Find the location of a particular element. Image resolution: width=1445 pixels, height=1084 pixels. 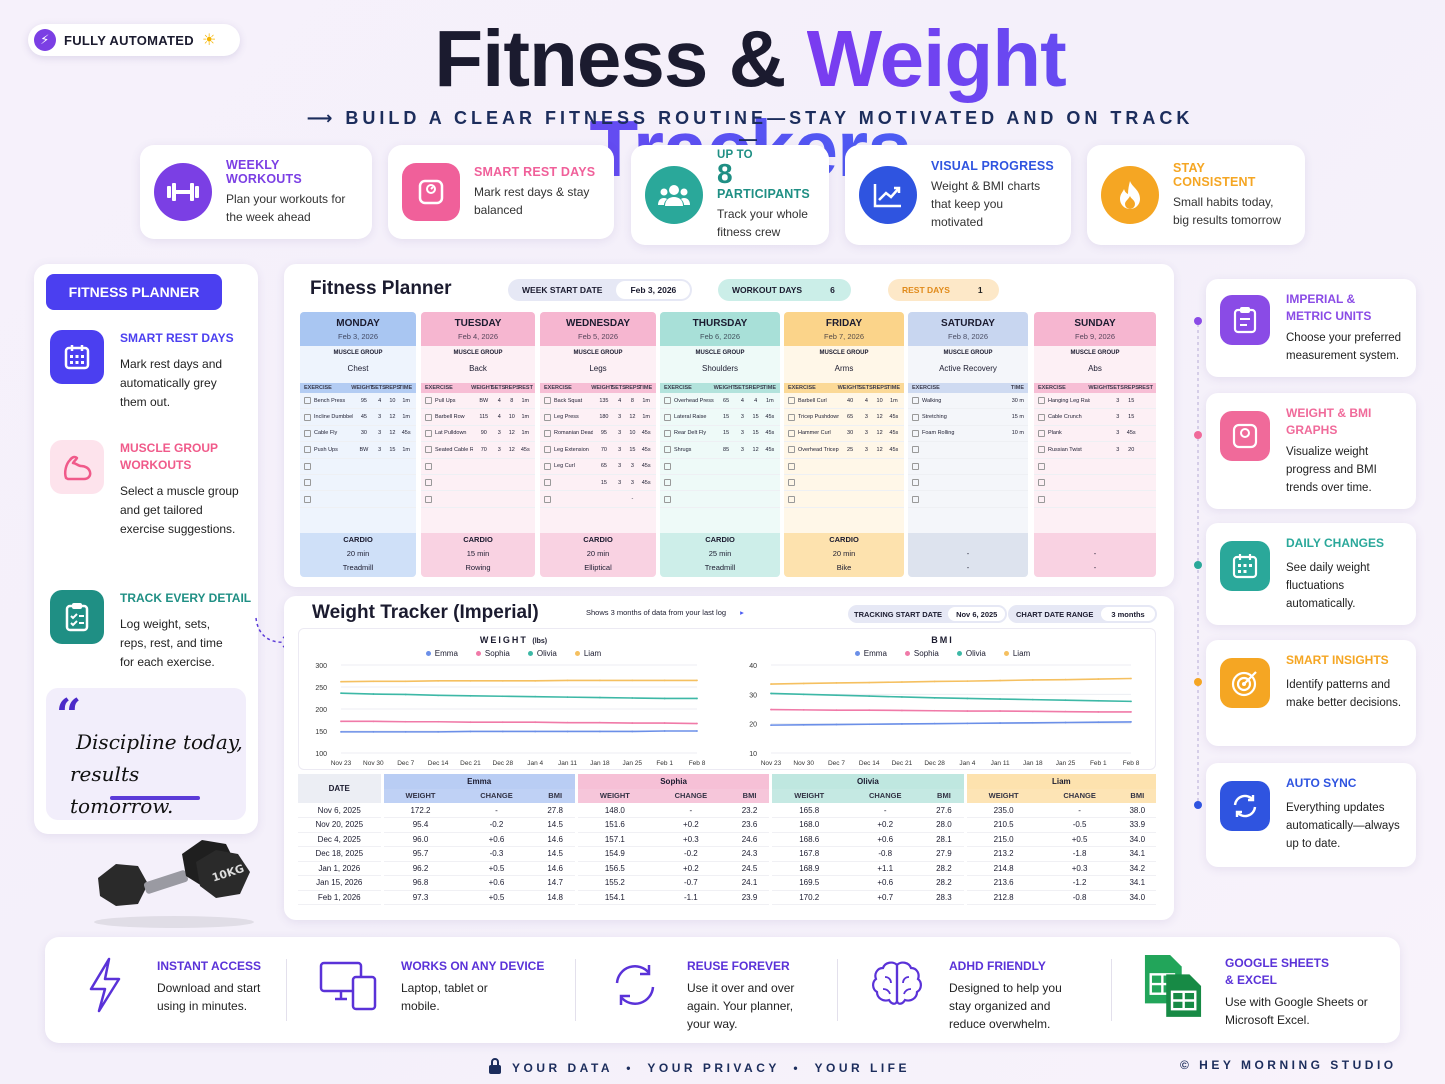

table-cell: 154.1 is located at coordinates (613, 897).